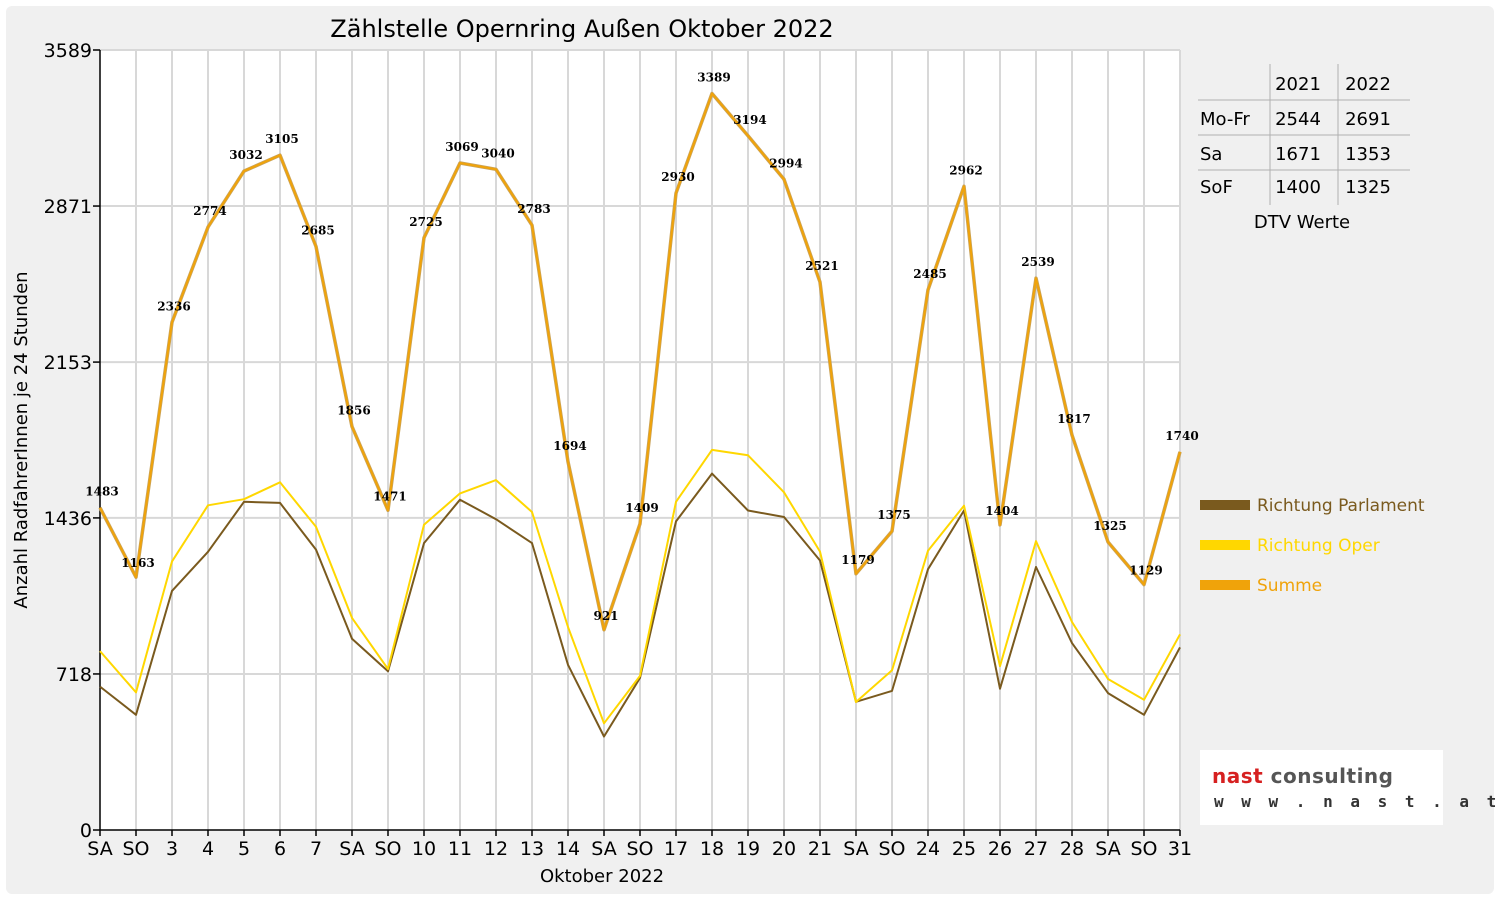 The width and height of the screenshot is (1500, 900). Describe the element at coordinates (602, 876) in the screenshot. I see `x-axis-label: Oktober 2022` at that location.